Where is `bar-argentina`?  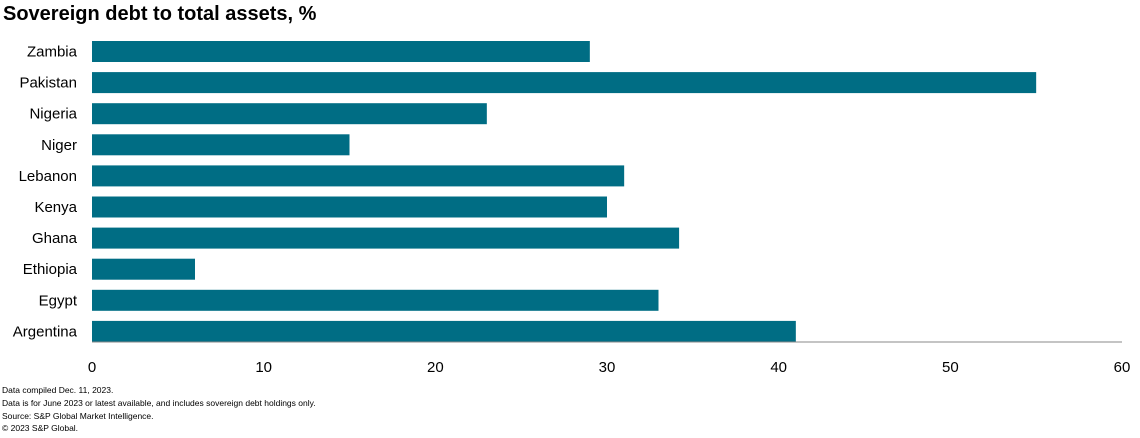 bar-argentina is located at coordinates (444, 331).